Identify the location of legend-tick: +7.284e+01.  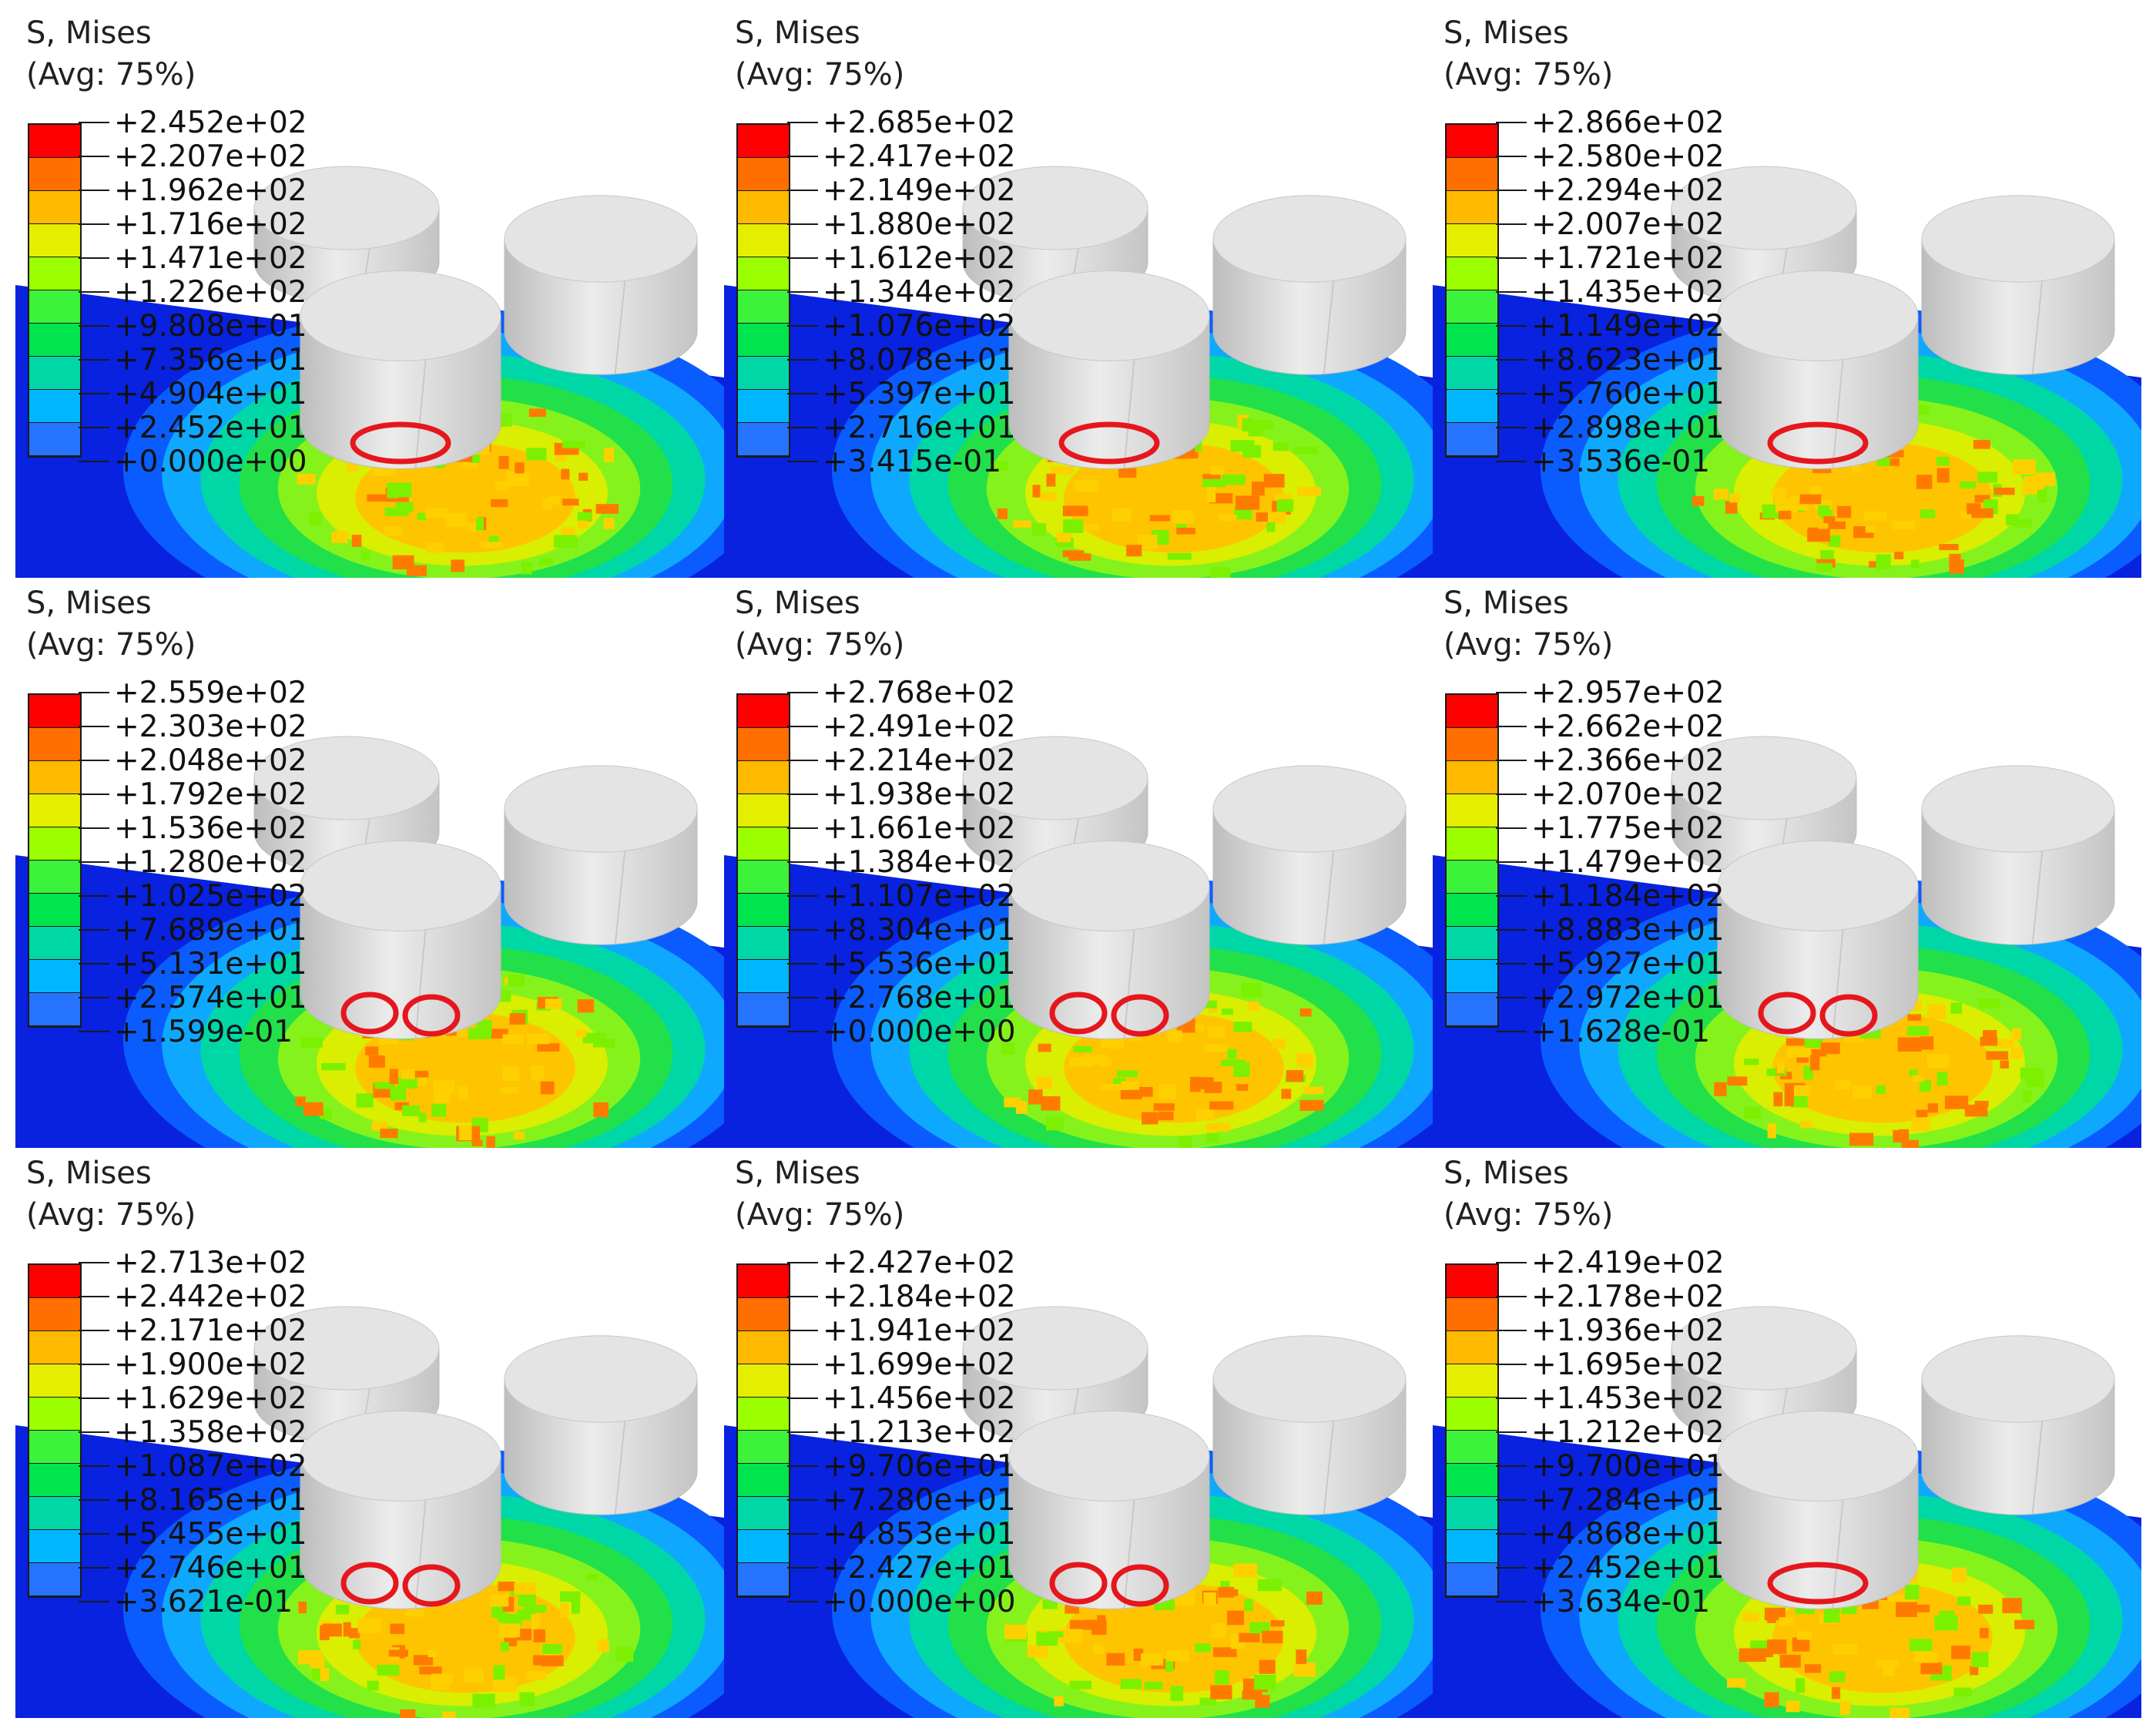
(1712, 1501).